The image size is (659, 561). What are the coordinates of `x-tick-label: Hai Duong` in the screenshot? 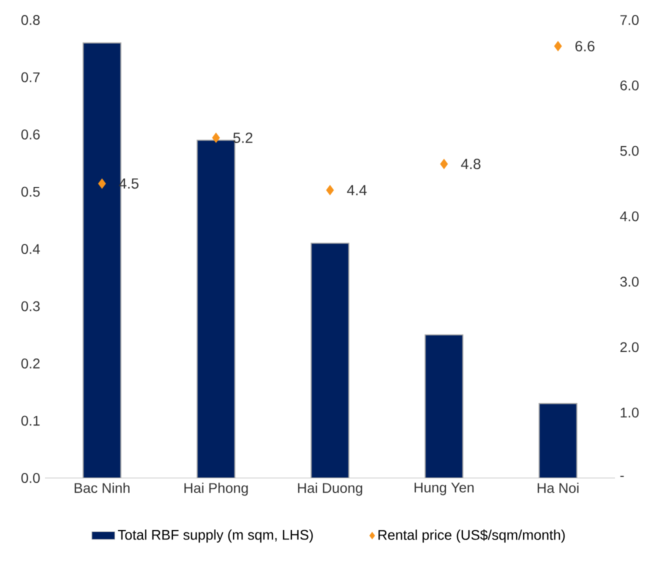 It's located at (330, 489).